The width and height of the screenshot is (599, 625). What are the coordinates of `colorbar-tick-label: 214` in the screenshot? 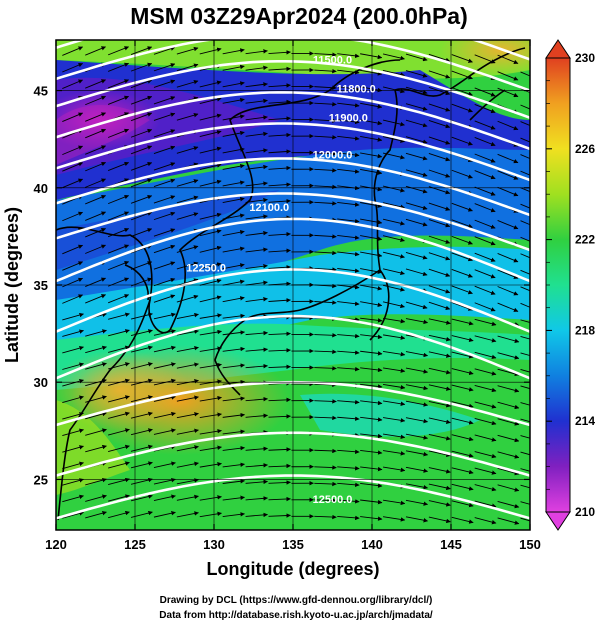 It's located at (585, 421).